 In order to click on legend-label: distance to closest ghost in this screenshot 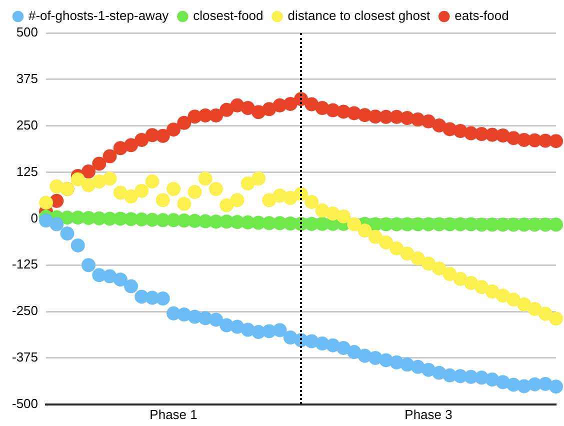, I will do `click(359, 16)`.